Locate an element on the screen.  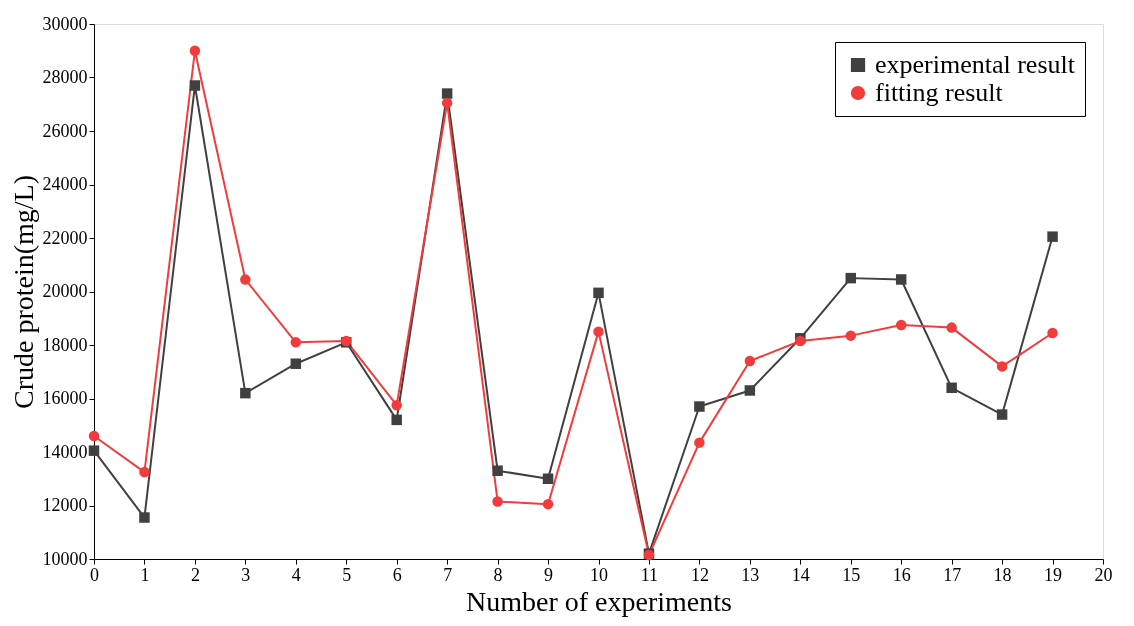
x-tick-label: 12 is located at coordinates (699, 574).